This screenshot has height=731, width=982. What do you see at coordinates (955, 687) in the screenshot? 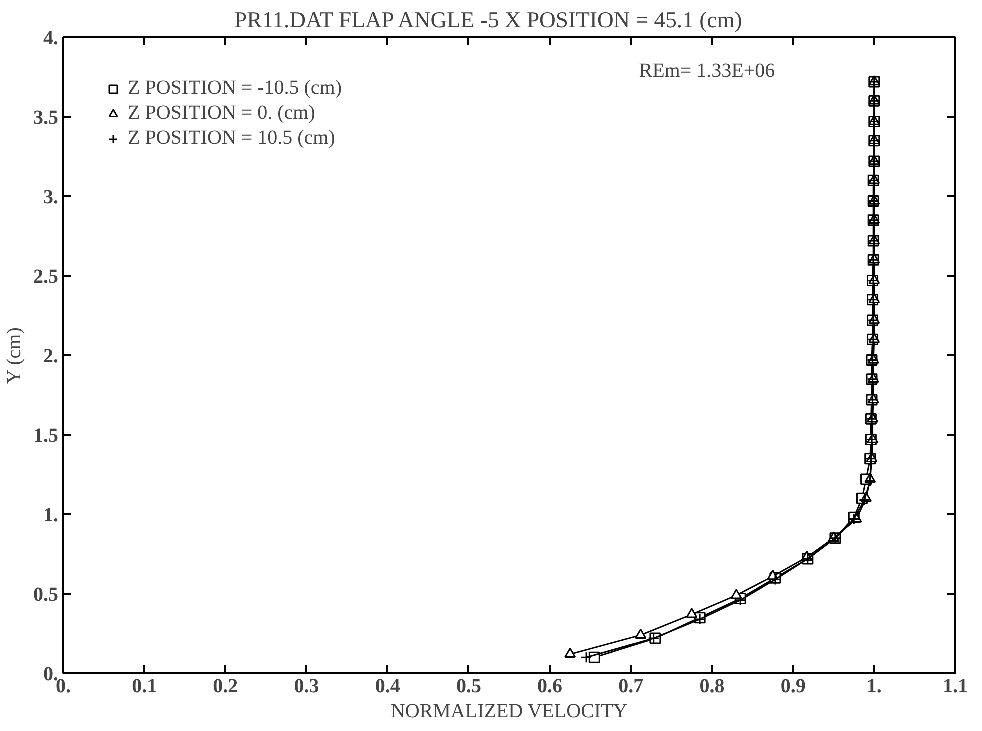
I see `x-tick-label: 1.1` at bounding box center [955, 687].